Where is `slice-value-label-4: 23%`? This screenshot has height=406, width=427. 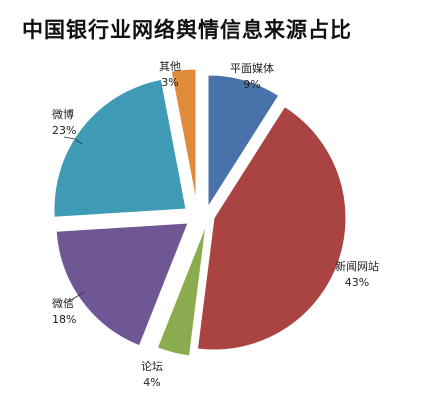
slice-value-label-4: 23% is located at coordinates (64, 130).